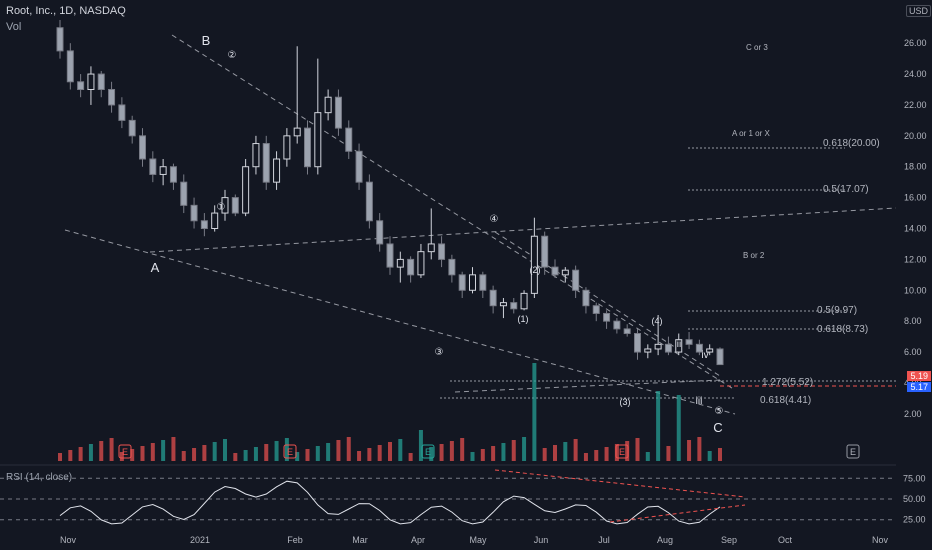 The height and width of the screenshot is (550, 932). I want to click on x-tick-label-8: Aug, so click(665, 540).